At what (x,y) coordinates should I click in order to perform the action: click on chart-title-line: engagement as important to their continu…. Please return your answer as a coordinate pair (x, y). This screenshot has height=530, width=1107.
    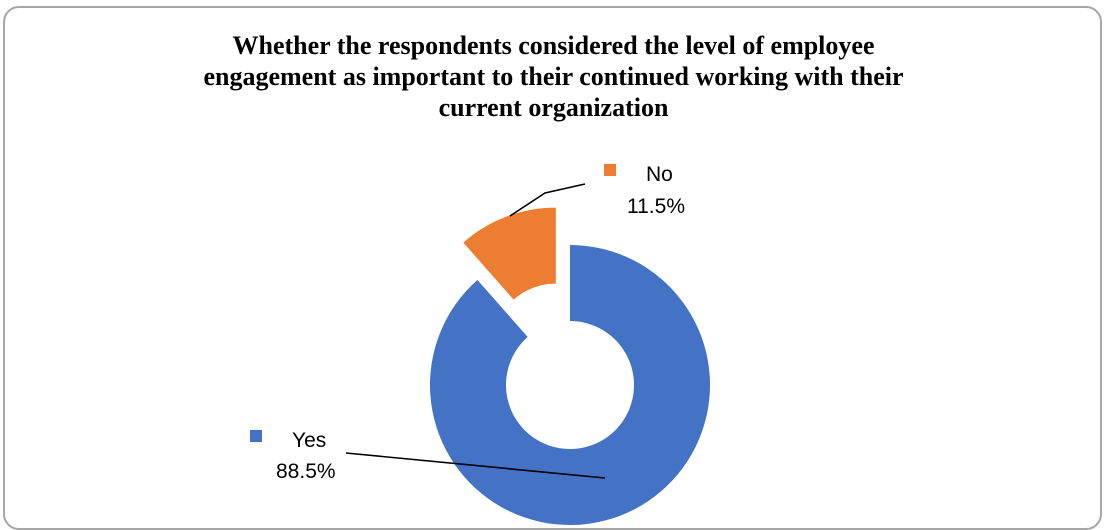
    Looking at the image, I should click on (553, 76).